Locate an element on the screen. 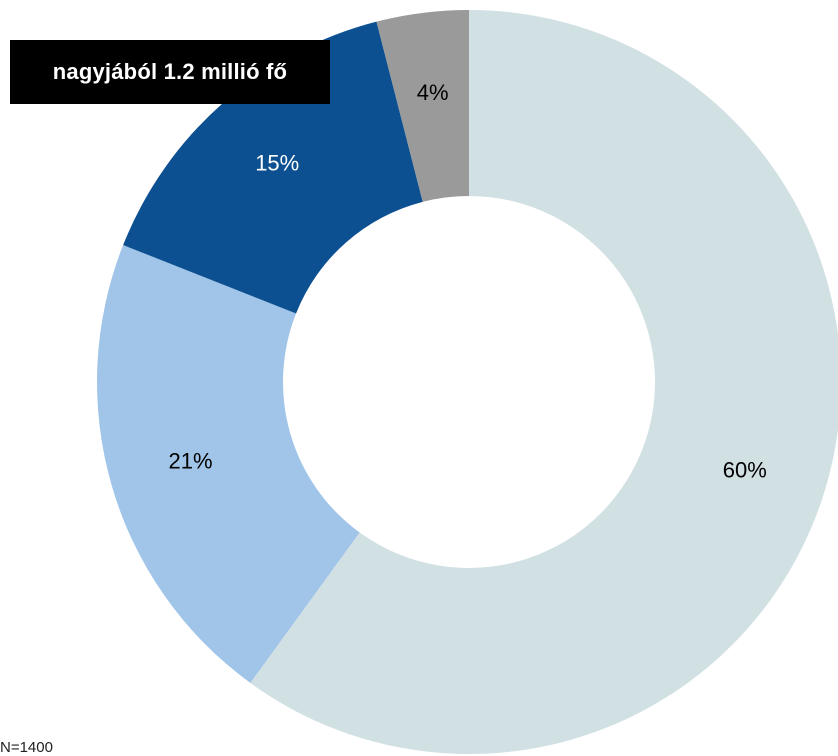  population-callout: nagyjából 1.2 millió fő is located at coordinates (170, 72).